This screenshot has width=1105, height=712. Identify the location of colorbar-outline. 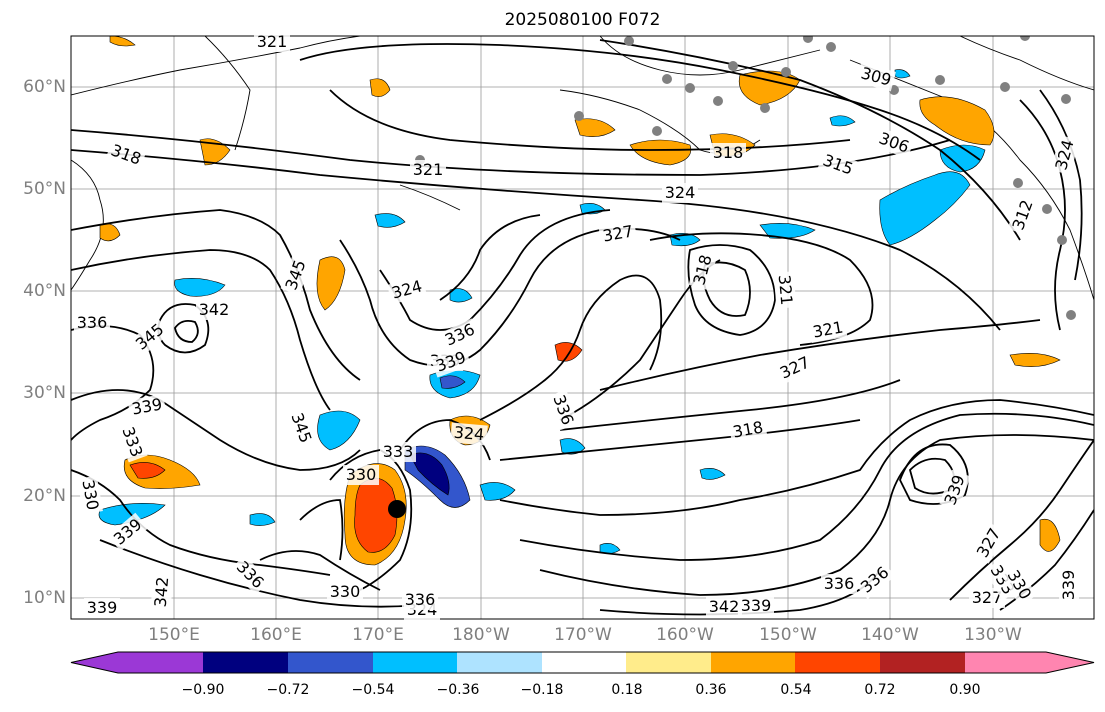
(582, 662).